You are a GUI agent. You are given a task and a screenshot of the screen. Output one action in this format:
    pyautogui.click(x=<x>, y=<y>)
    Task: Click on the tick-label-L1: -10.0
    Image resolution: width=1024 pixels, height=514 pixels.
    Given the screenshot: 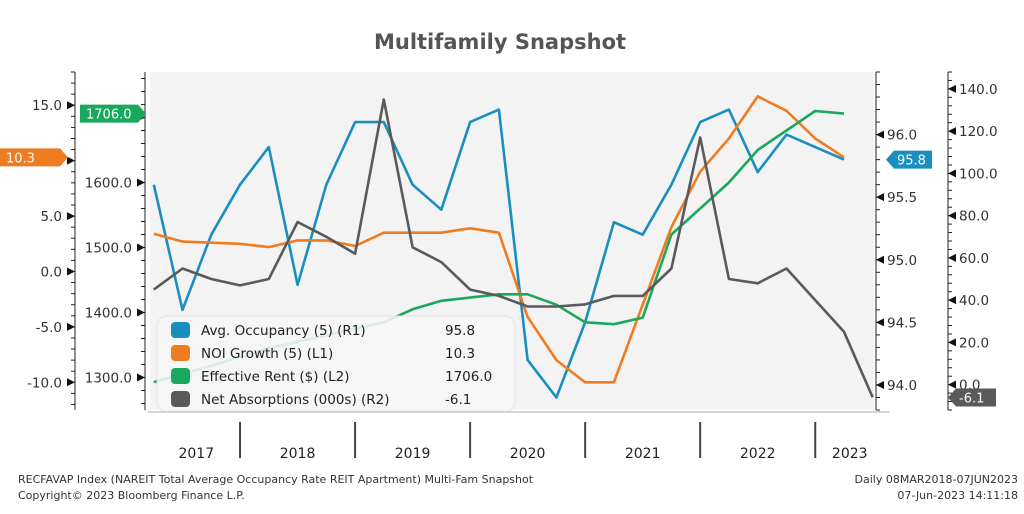 What is the action you would take?
    pyautogui.click(x=44, y=383)
    